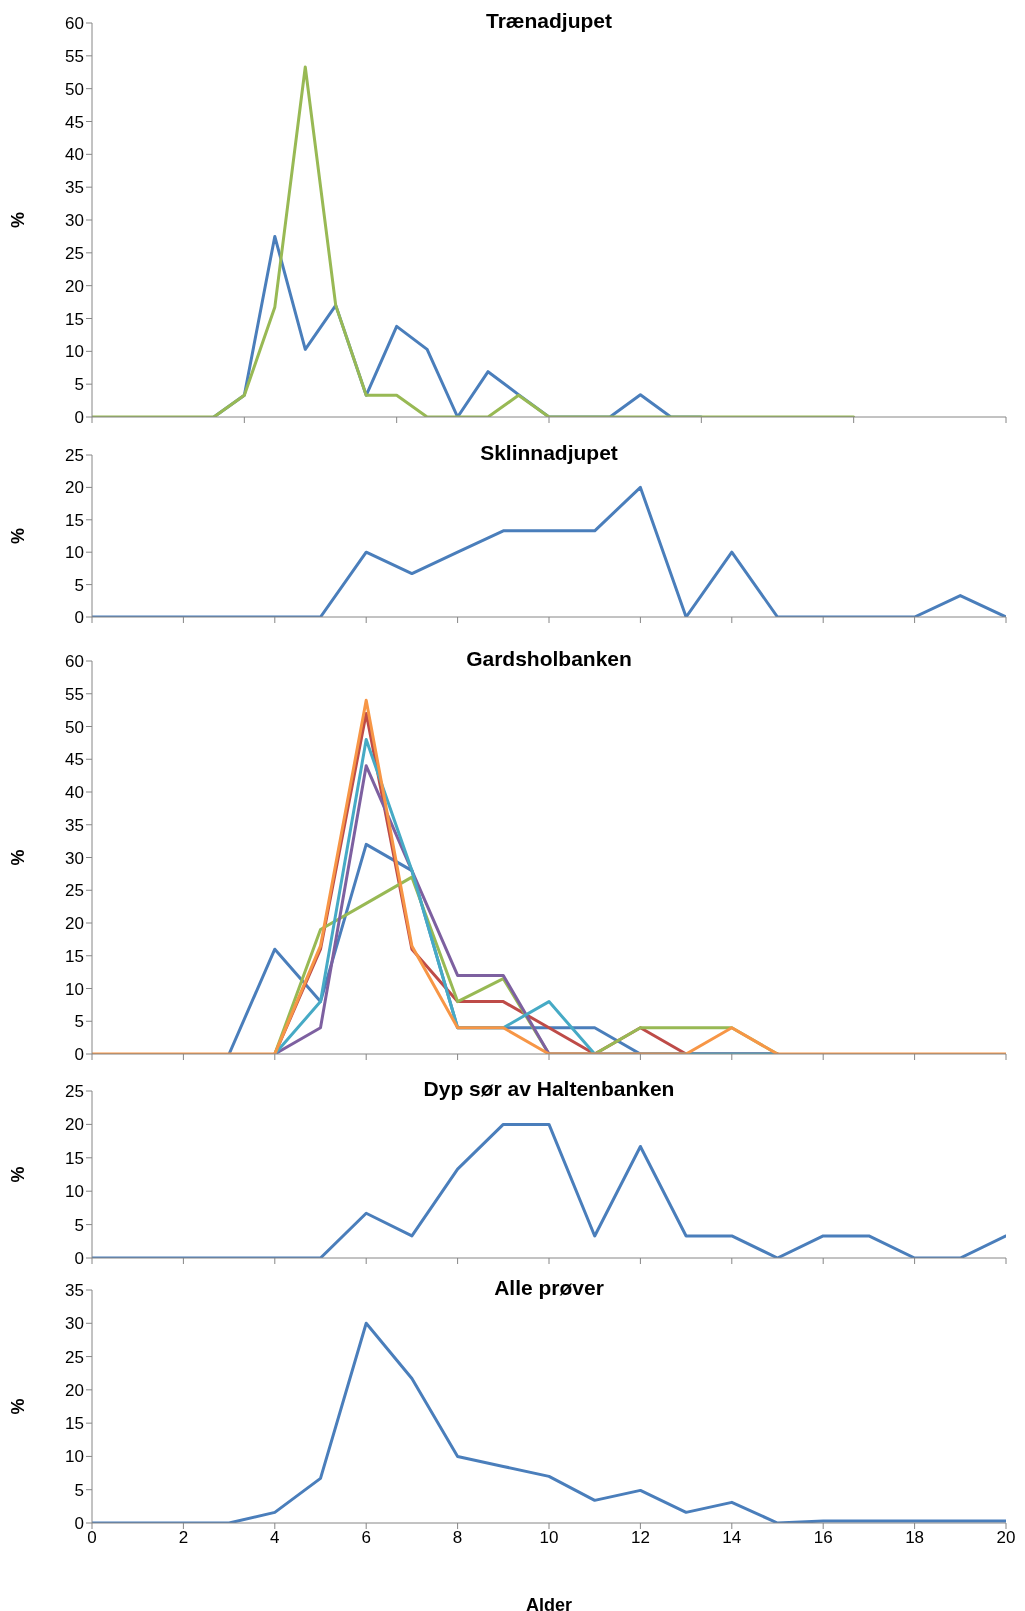 The image size is (1025, 1611). Describe the element at coordinates (549, 659) in the screenshot. I see `chart-title: Gardsholbanken` at that location.